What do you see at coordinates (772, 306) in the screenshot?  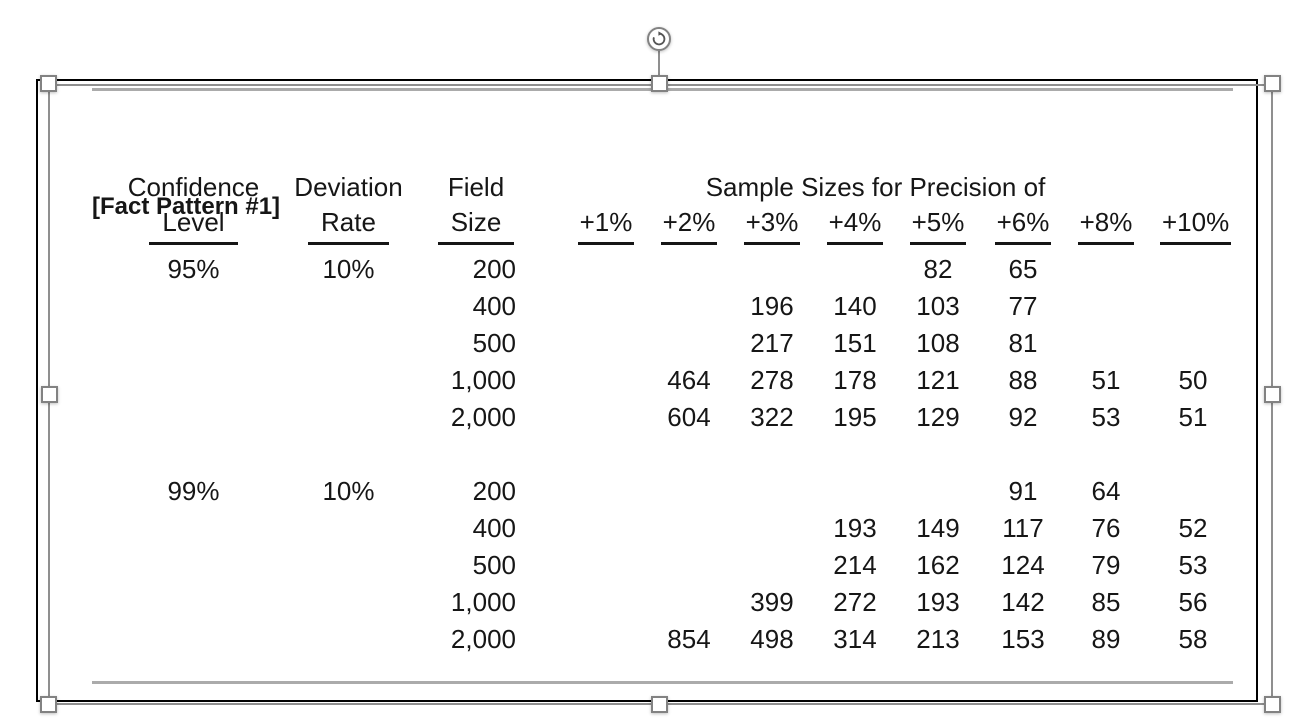 I see `sample-size-cell: 196` at bounding box center [772, 306].